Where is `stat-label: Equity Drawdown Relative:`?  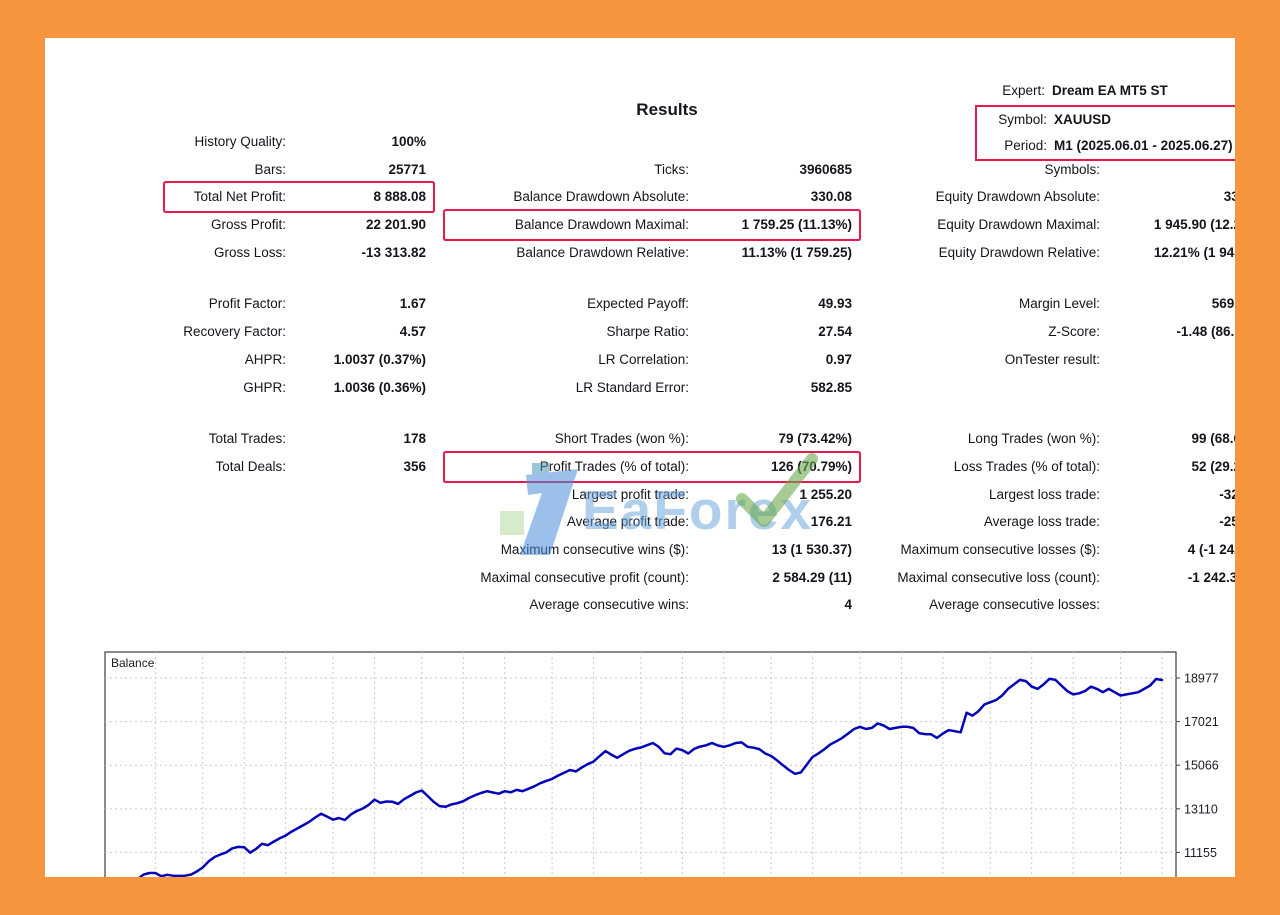
stat-label: Equity Drawdown Relative: is located at coordinates (1019, 252).